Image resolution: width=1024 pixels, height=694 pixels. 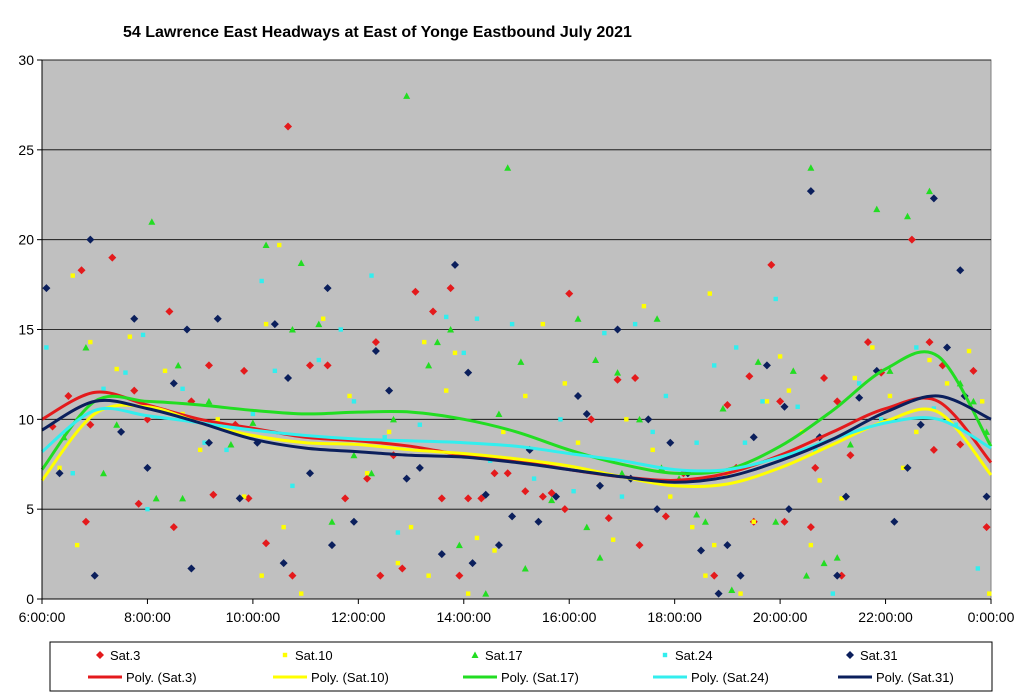 I want to click on x-tick-label: 16:00:00, so click(x=569, y=617).